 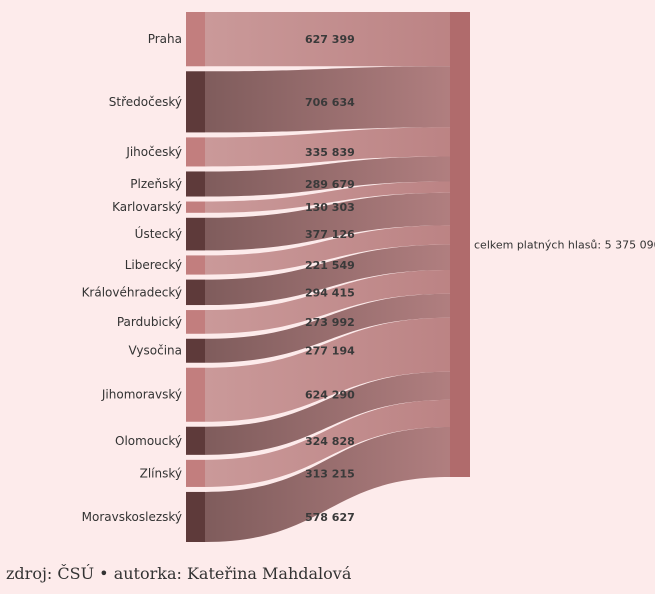 What do you see at coordinates (141, 395) in the screenshot?
I see `region-label-jihomoravsky: Jihomoravský` at bounding box center [141, 395].